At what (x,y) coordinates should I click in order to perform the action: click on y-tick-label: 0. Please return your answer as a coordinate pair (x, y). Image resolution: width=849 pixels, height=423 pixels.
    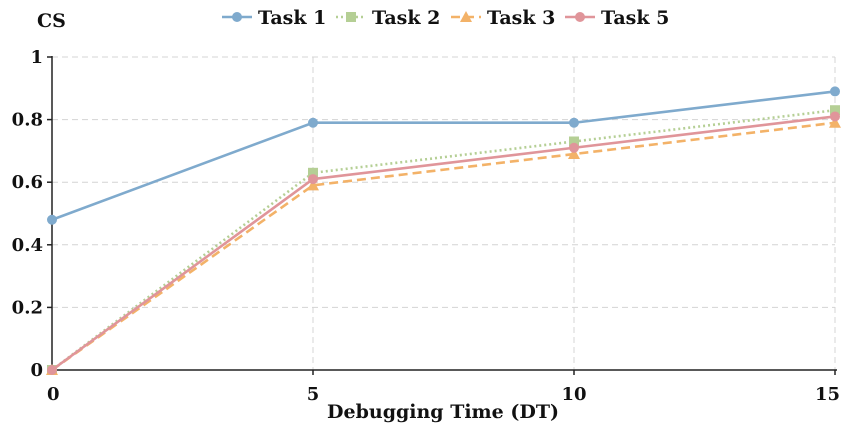
    Looking at the image, I should click on (36, 370).